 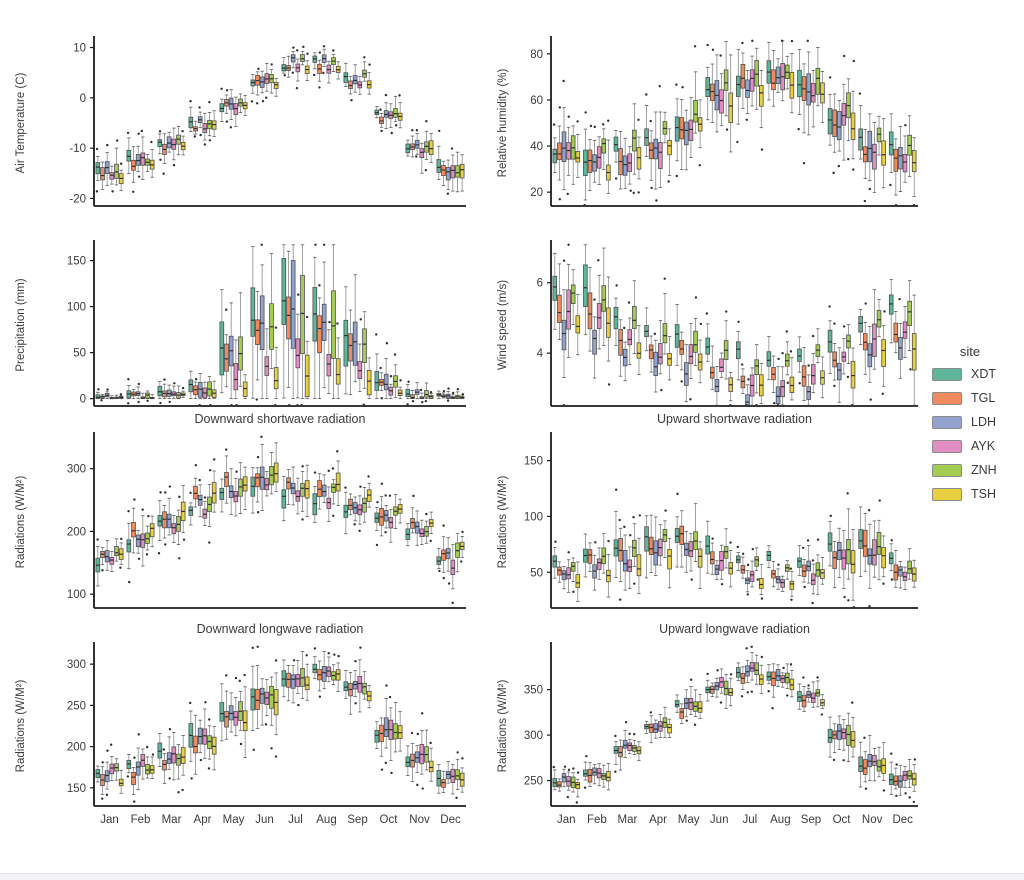 I want to click on y-axis-ticks: 300 250 200 150, so click(x=80, y=727).